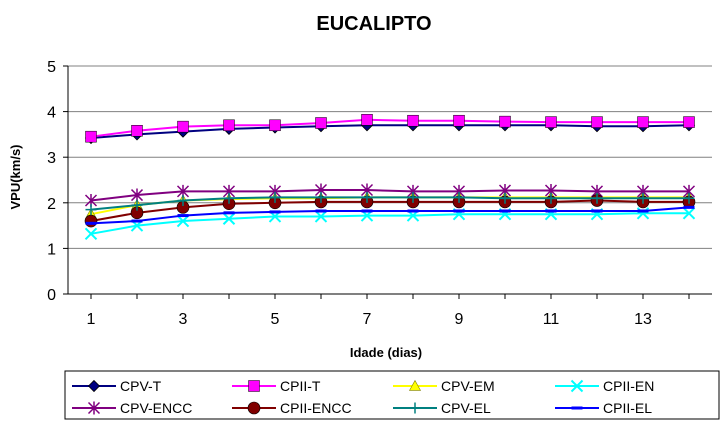 Image resolution: width=723 pixels, height=426 pixels. What do you see at coordinates (367, 319) in the screenshot?
I see `x-tick-label: 7` at bounding box center [367, 319].